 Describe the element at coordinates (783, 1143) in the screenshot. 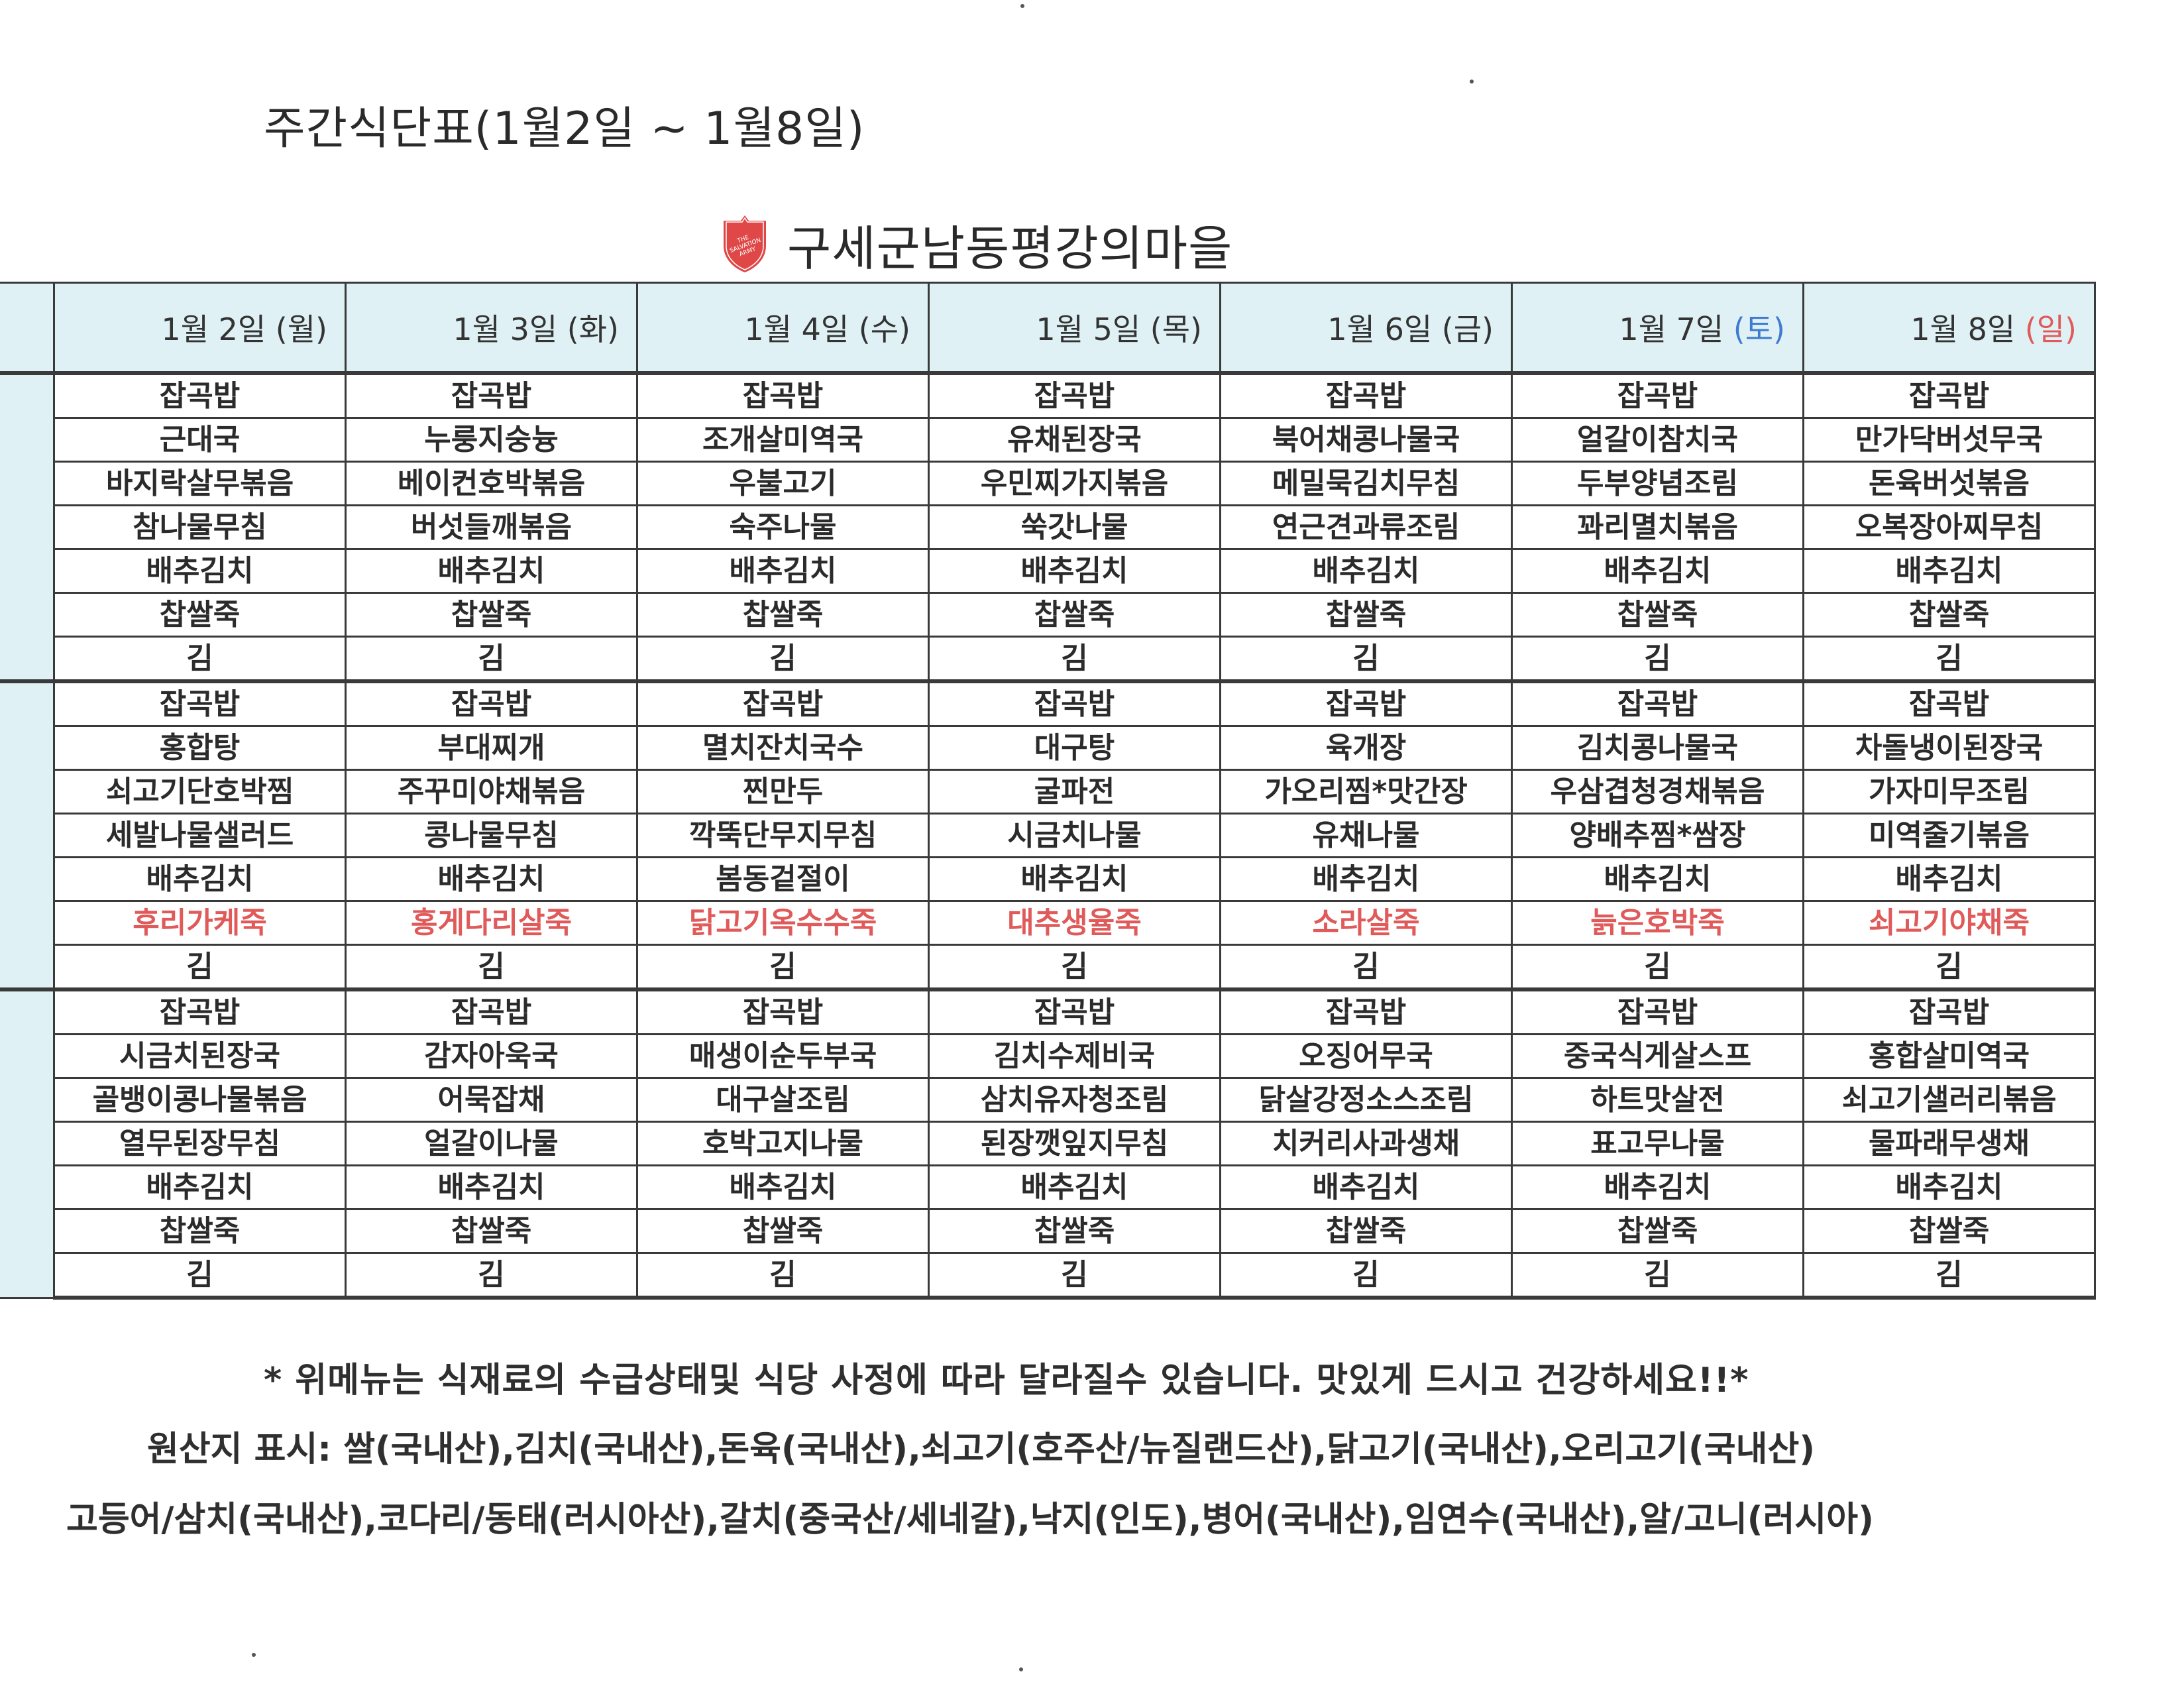

I see `menu-item: 호박고지나물` at that location.